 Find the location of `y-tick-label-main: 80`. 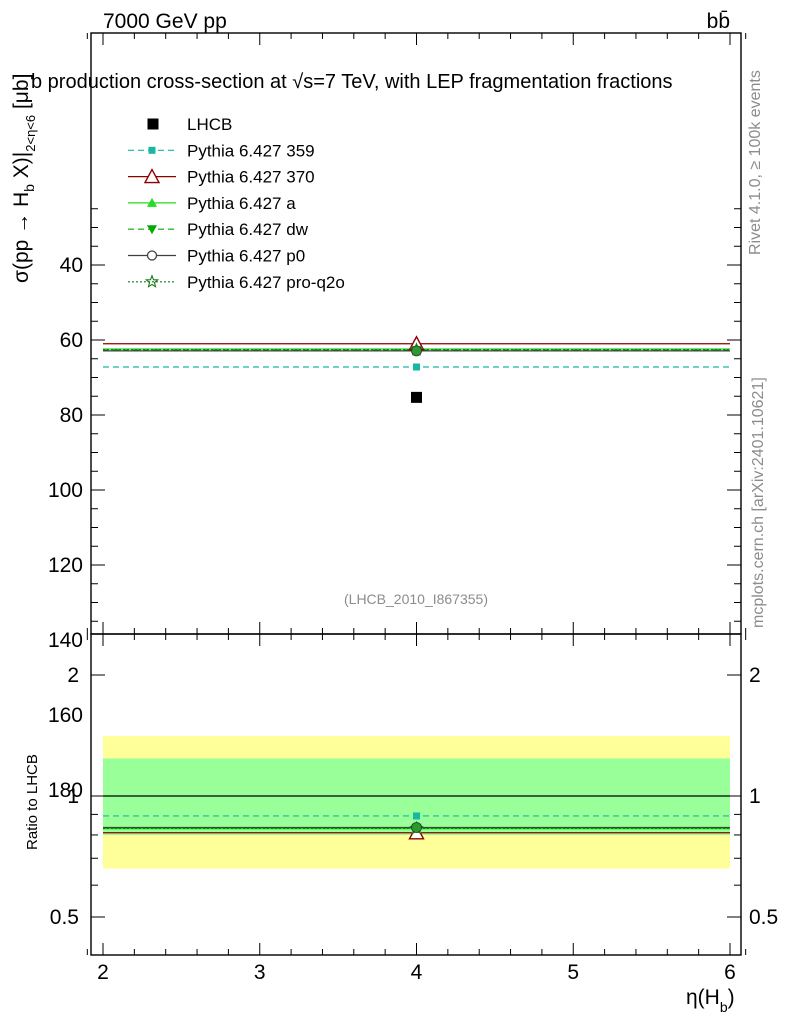

y-tick-label-main: 80 is located at coordinates (71, 415).